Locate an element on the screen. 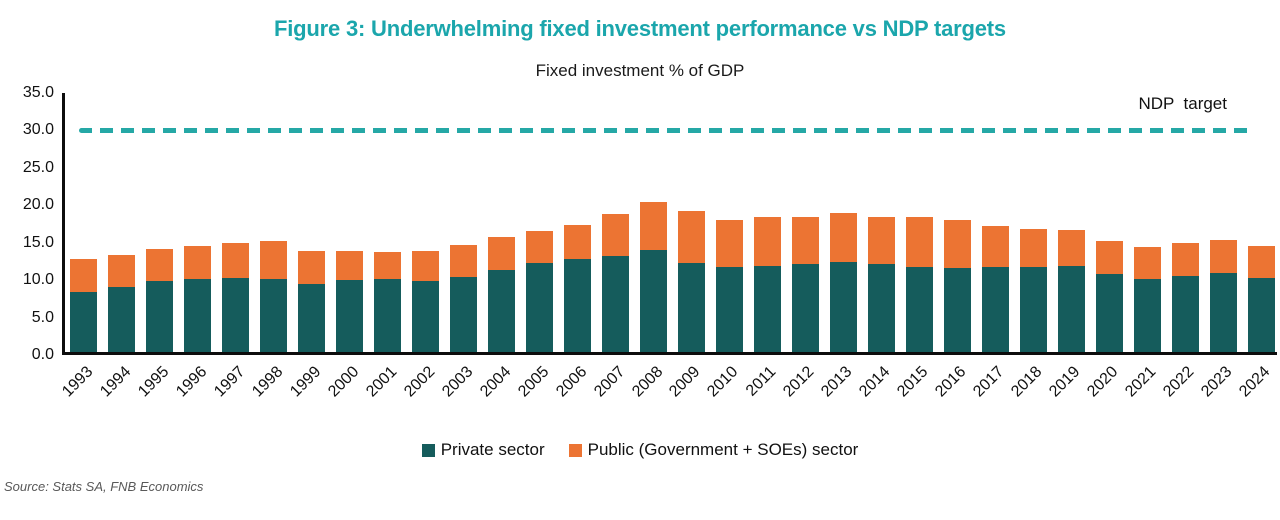 This screenshot has height=520, width=1280. y-tick-label: 15.0 is located at coordinates (38, 242).